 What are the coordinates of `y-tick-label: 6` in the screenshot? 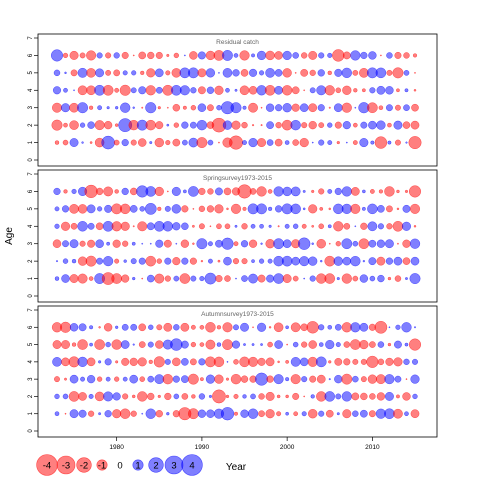 It's located at (31, 327).